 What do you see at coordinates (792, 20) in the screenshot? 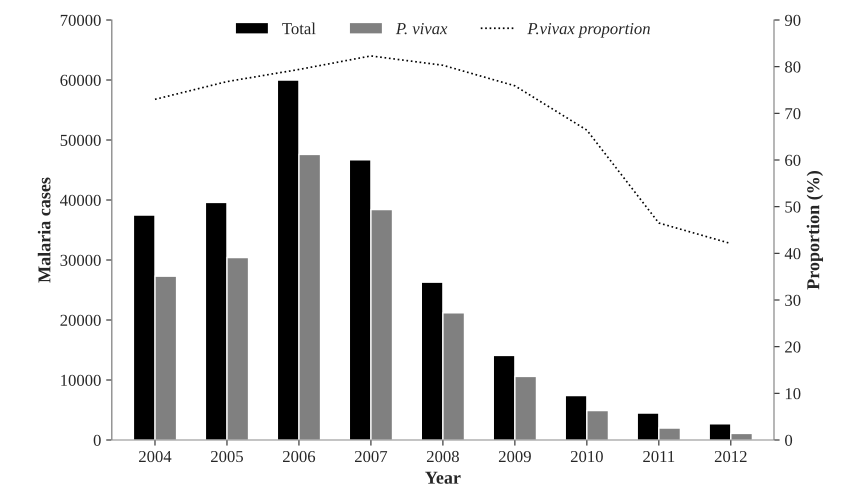
I see `y2-tick-label: 90` at bounding box center [792, 20].